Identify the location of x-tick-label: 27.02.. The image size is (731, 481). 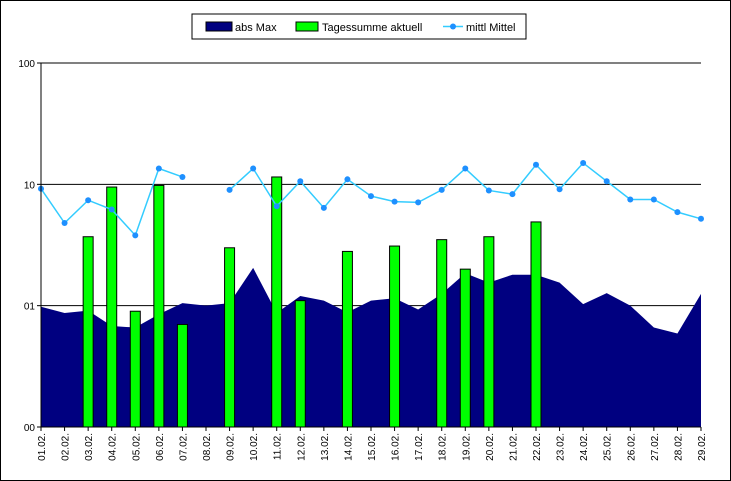
(655, 447).